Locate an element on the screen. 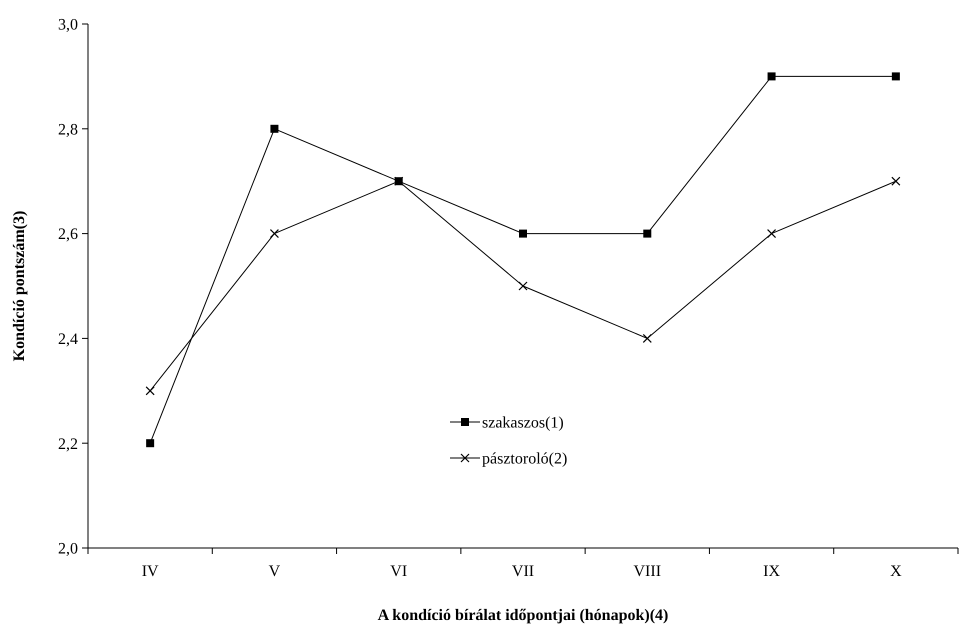 The width and height of the screenshot is (979, 632). x-tick-label: VII is located at coordinates (523, 571).